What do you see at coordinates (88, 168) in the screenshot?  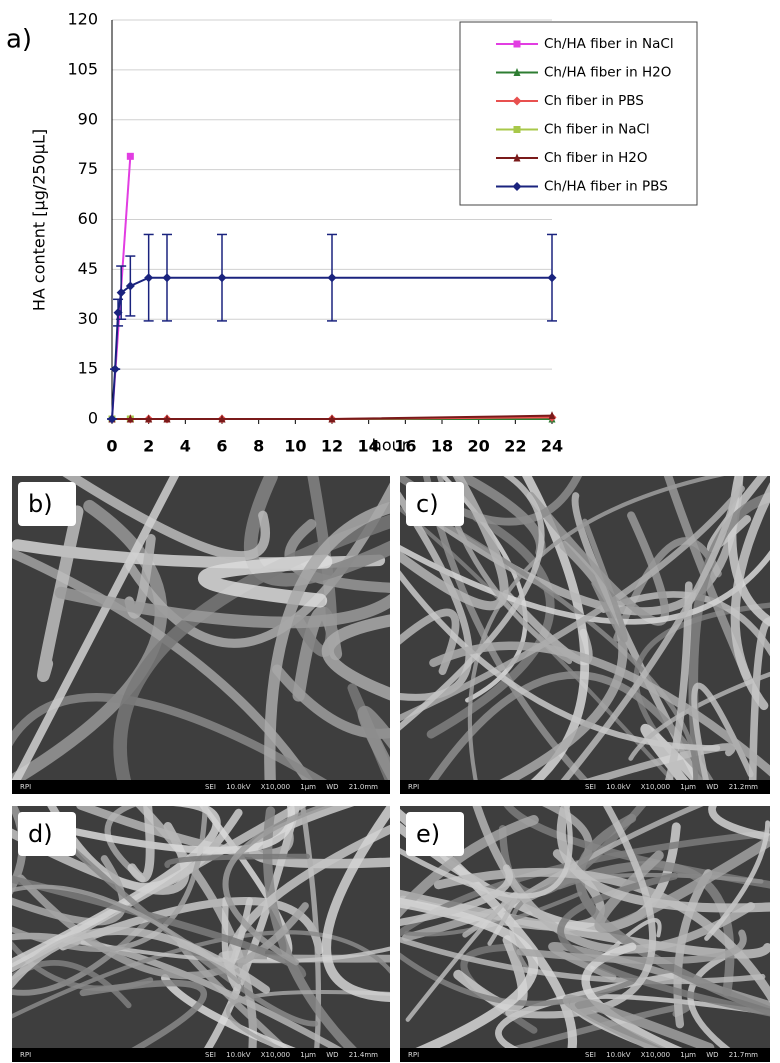 I see `y-tick-label: 75` at bounding box center [88, 168].